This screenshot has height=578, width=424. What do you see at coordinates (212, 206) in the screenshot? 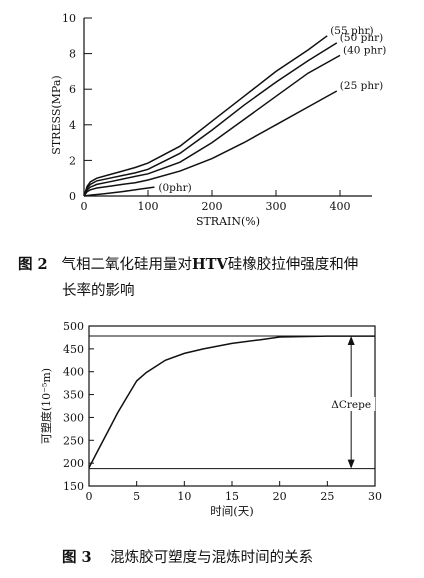
I see `x-tick-label: 200` at bounding box center [212, 206].